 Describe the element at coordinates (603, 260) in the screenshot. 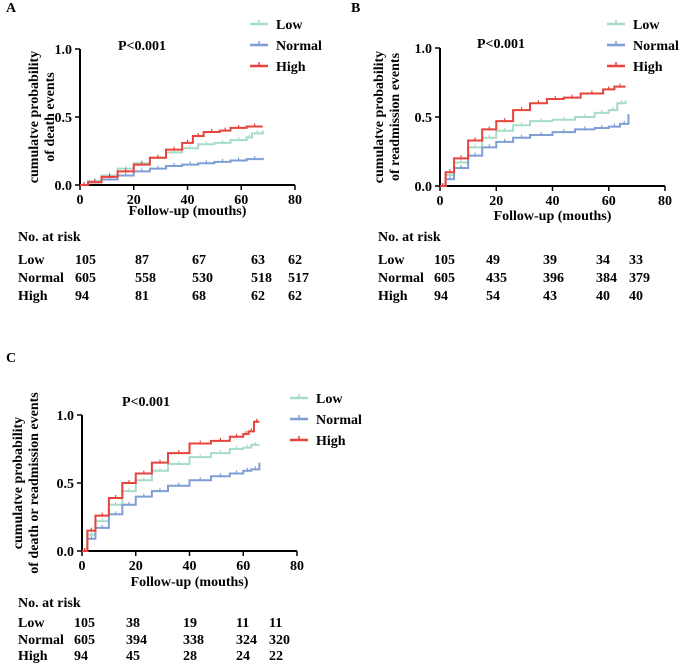

I see `risk-cell: 34` at that location.